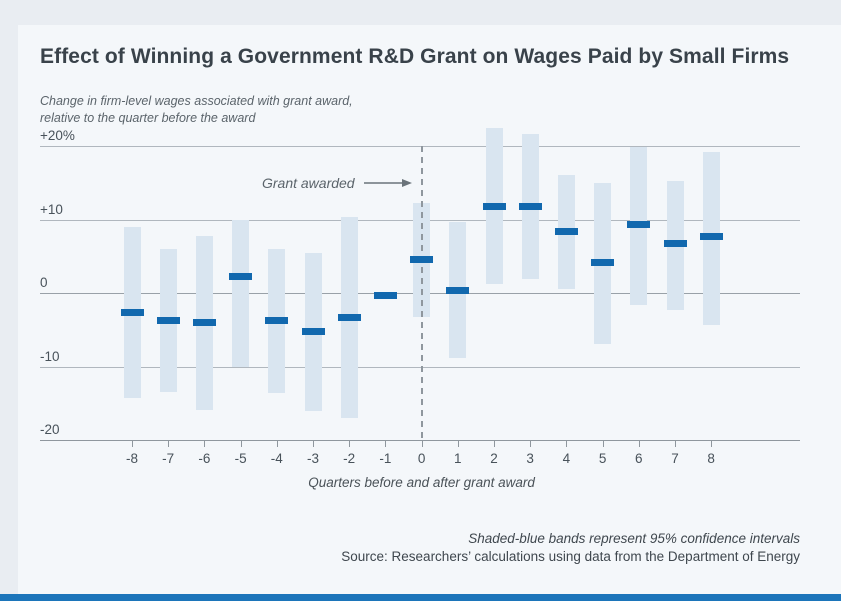 This screenshot has height=601, width=841. I want to click on y-tick-label: -10, so click(50, 356).